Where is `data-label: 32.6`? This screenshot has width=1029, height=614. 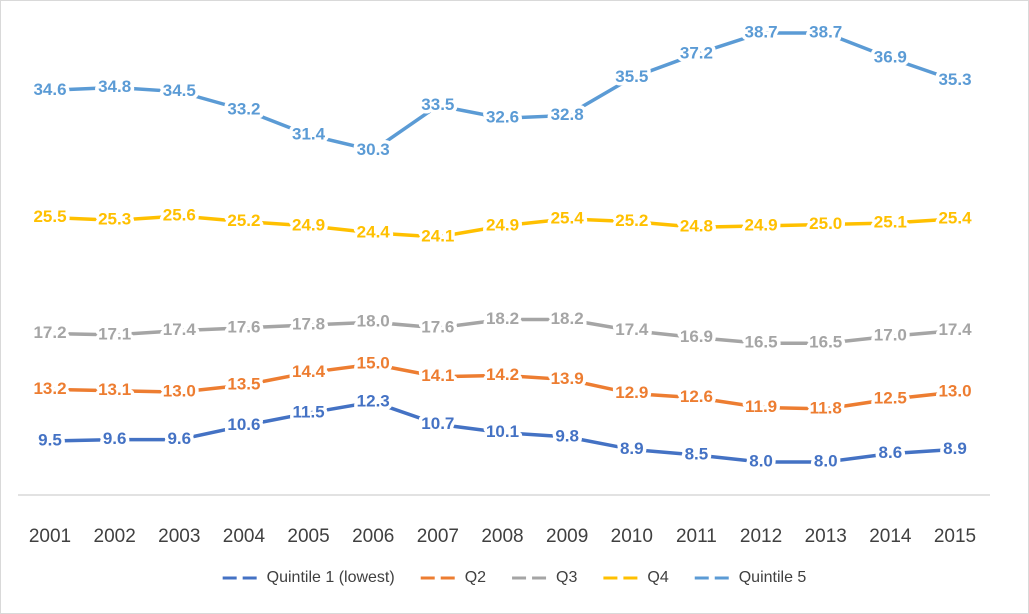
data-label: 32.6 is located at coordinates (502, 117).